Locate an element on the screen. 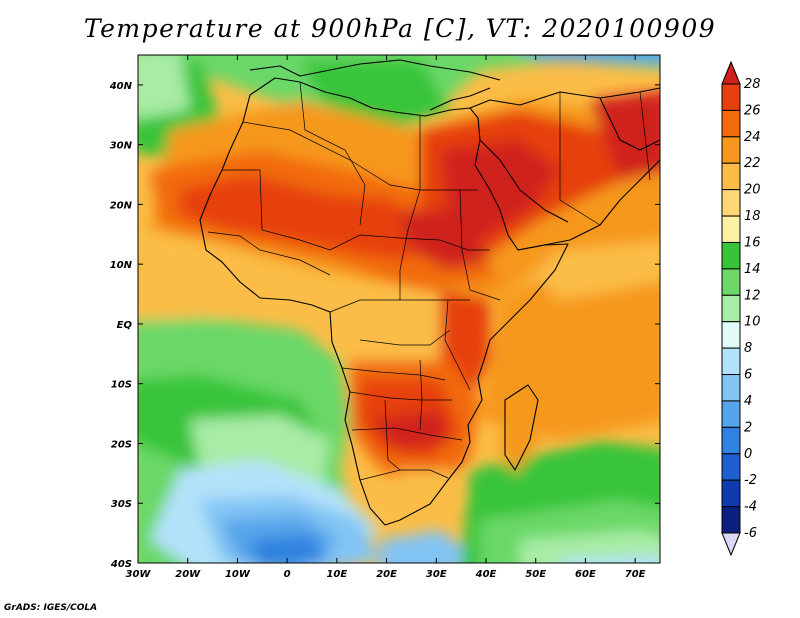  lon-tick-label: 0 is located at coordinates (287, 574).